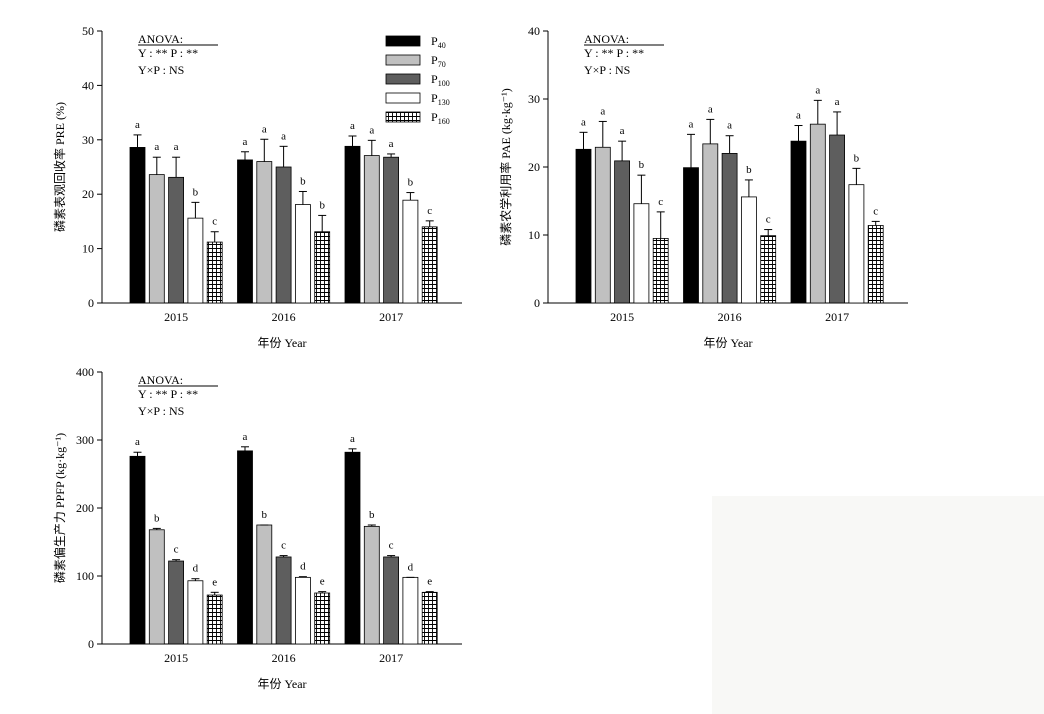 This screenshot has height=714, width=1044. Describe the element at coordinates (371, 229) in the screenshot. I see `bar-P70-2017` at that location.